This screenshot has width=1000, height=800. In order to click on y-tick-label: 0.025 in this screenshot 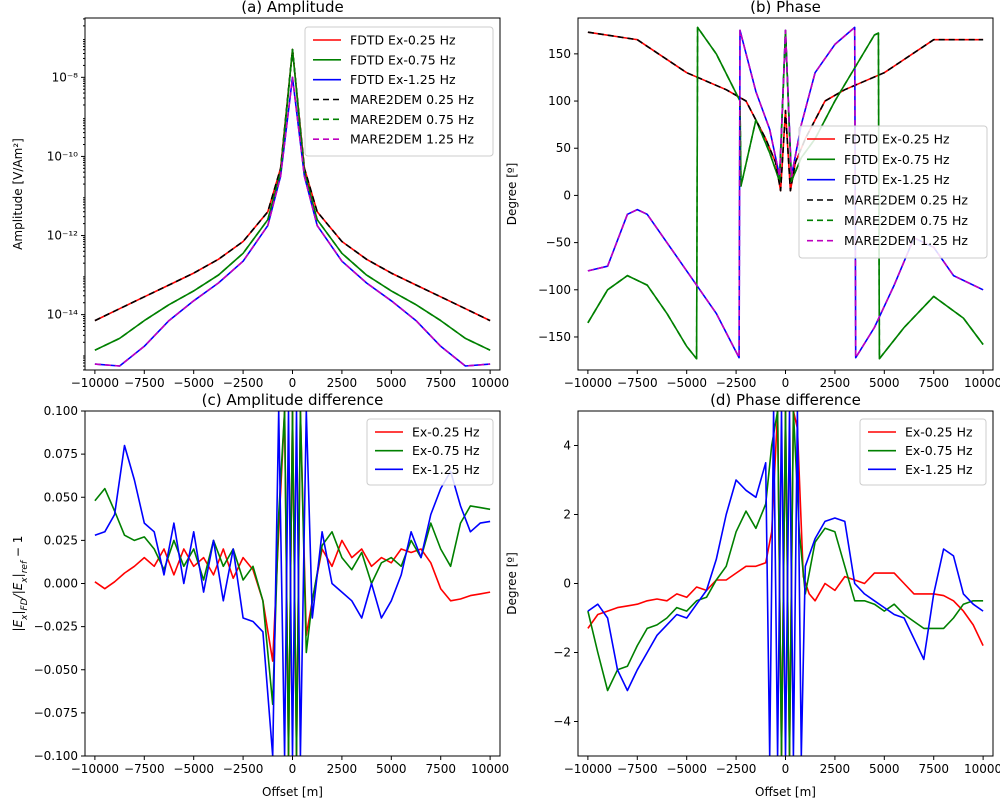, I will do `click(61, 540)`.